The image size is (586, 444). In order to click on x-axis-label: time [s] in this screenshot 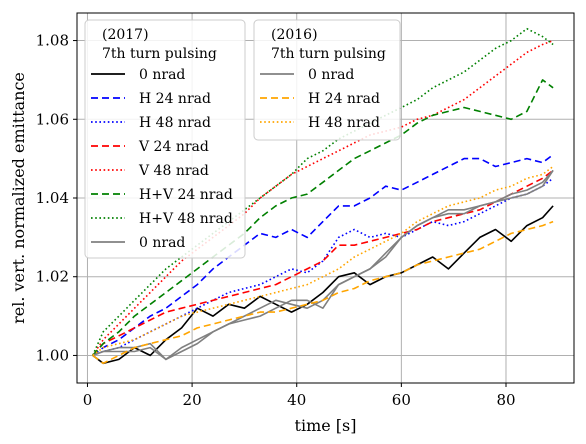, I will do `click(326, 425)`.